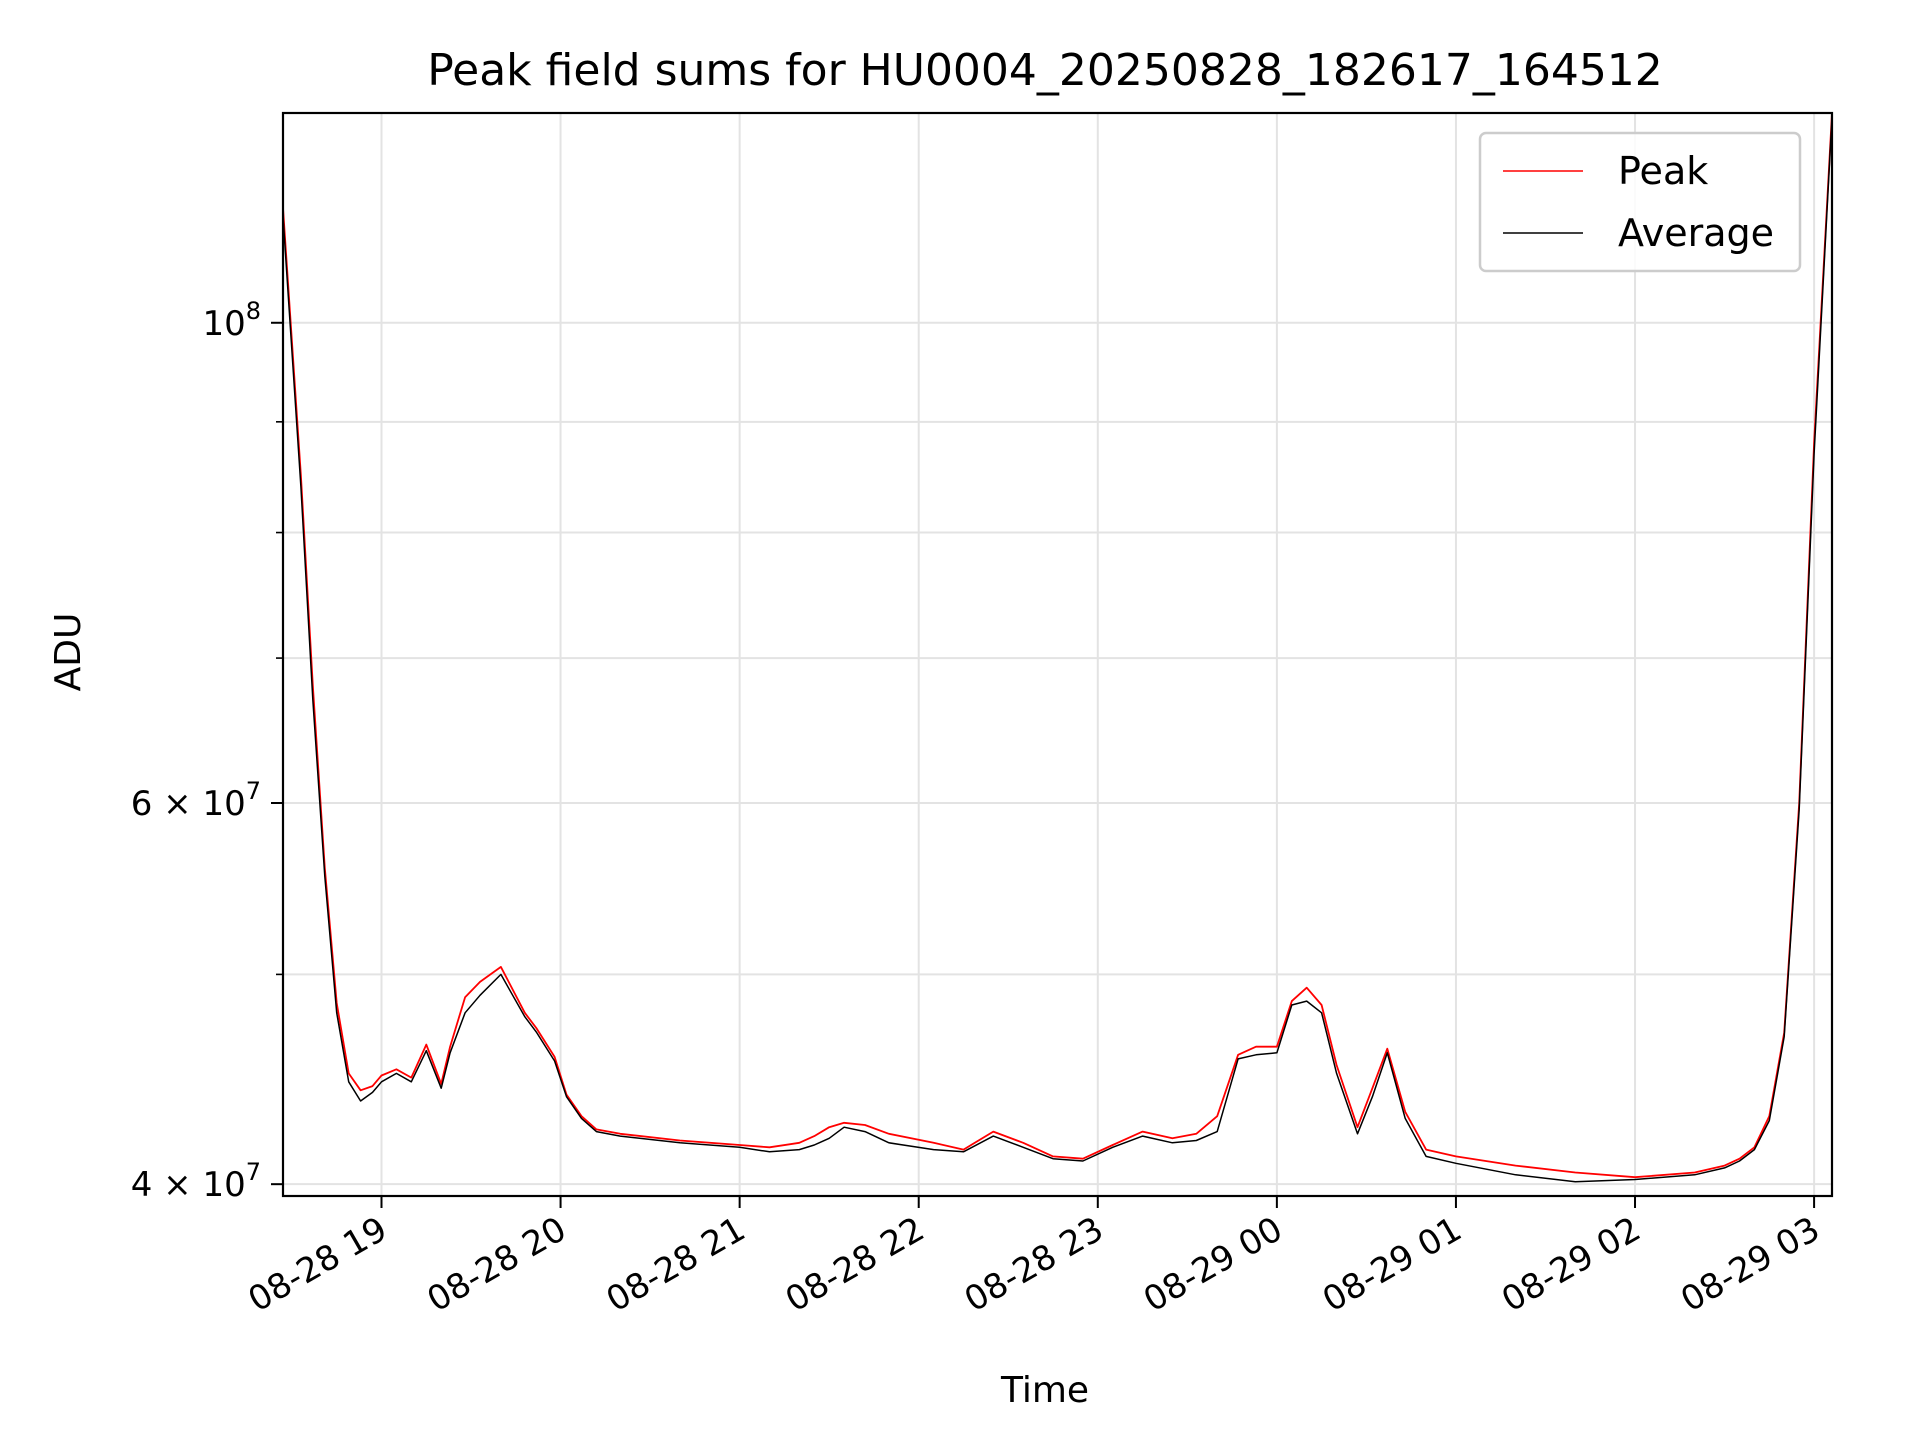  What do you see at coordinates (1034, 1264) in the screenshot?
I see `x-tick-label: 08-28 23` at bounding box center [1034, 1264].